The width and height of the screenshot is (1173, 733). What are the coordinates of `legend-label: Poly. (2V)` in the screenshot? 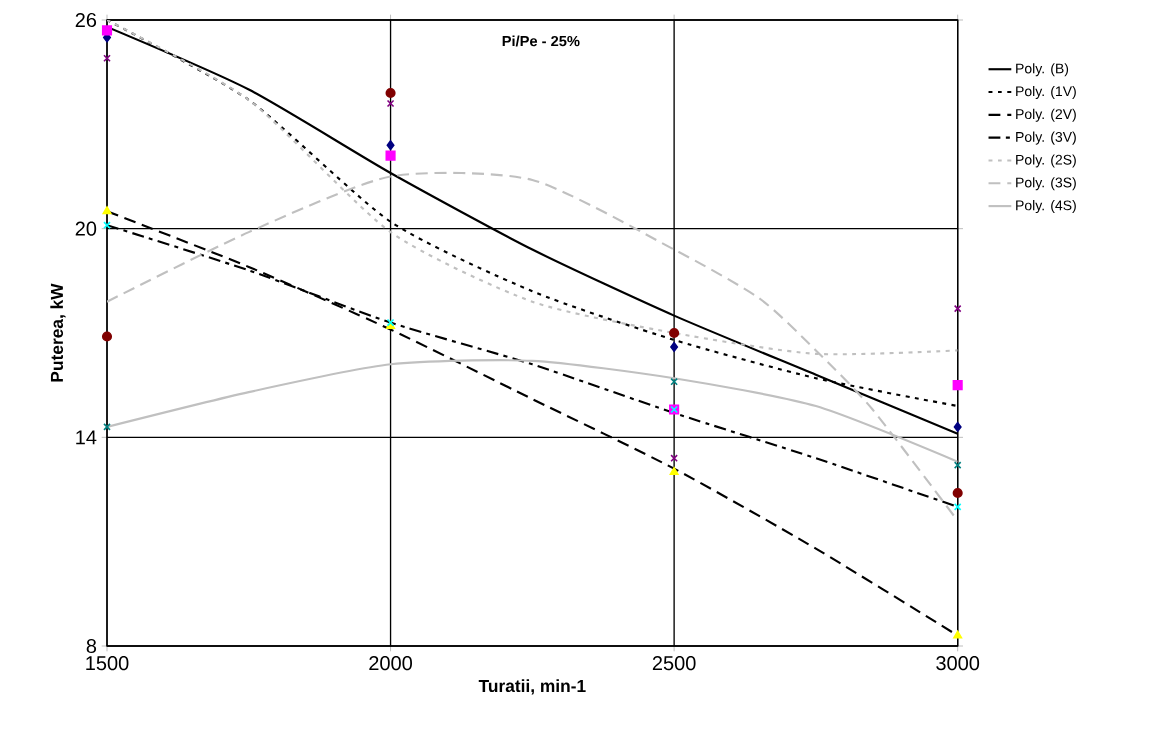 It's located at (1046, 115).